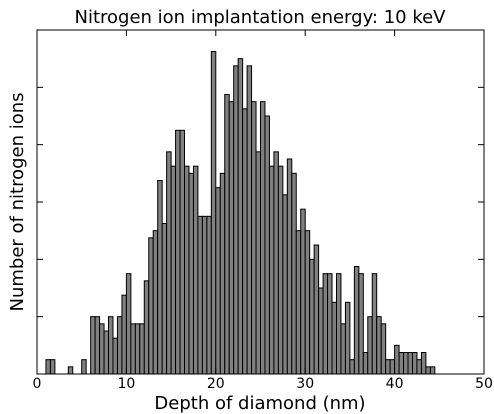  I want to click on x-tick-label: 40, so click(395, 384).